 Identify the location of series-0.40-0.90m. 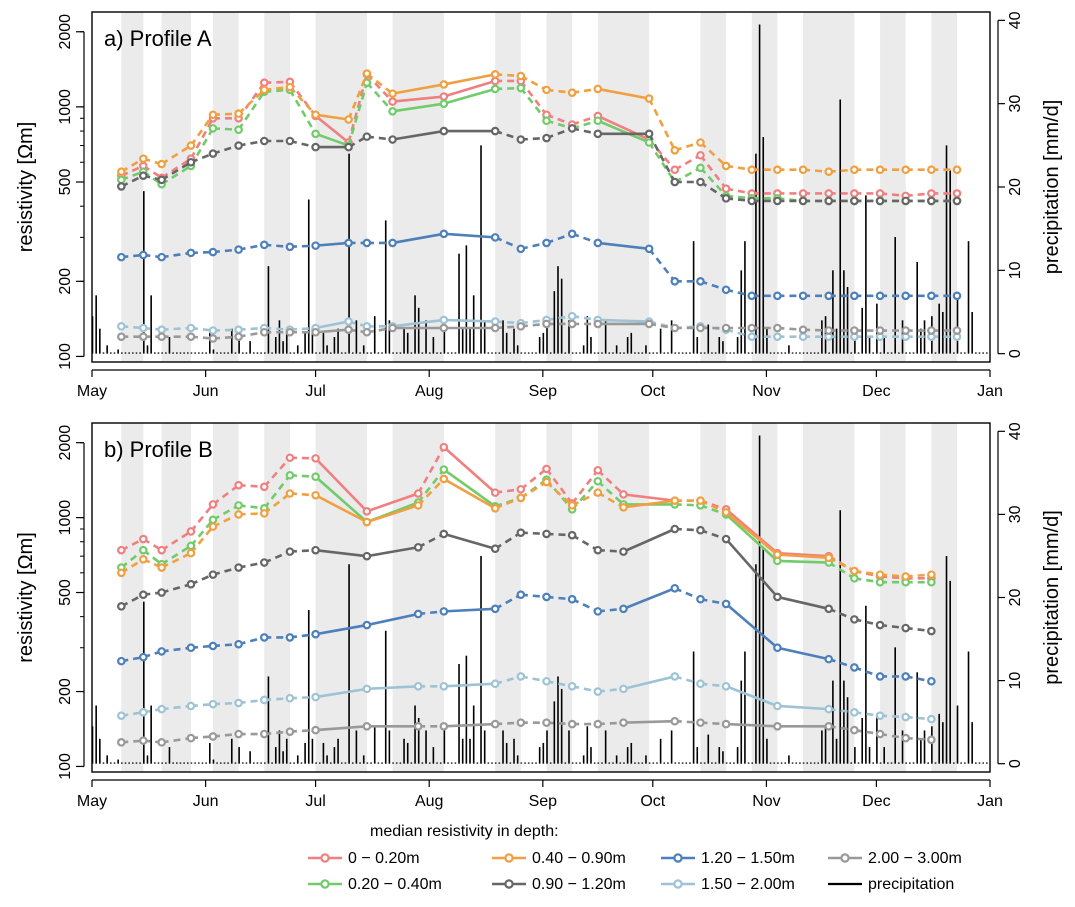
(526, 527).